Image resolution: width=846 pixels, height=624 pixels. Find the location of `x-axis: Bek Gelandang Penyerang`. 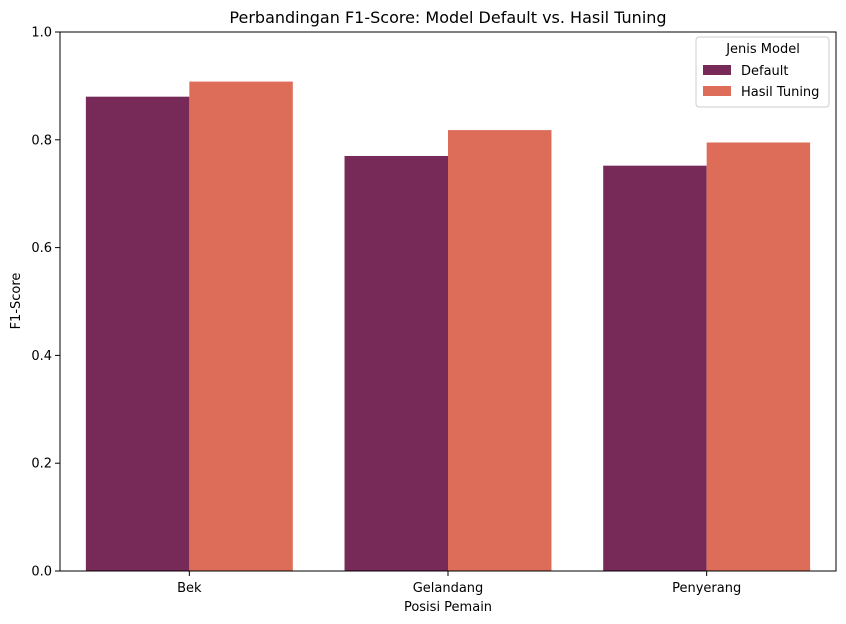

x-axis: Bek Gelandang Penyerang is located at coordinates (459, 583).